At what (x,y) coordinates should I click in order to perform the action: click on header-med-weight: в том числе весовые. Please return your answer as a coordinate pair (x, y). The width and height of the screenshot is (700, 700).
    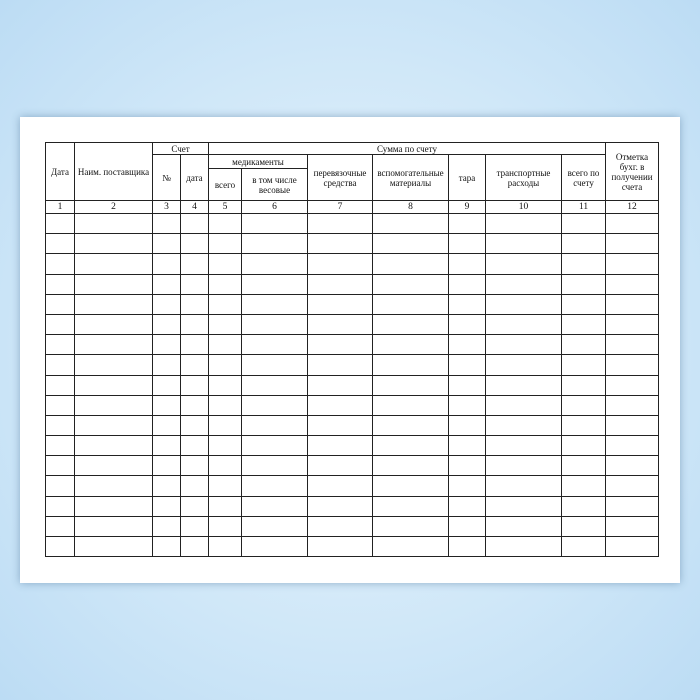
    Looking at the image, I should click on (274, 184).